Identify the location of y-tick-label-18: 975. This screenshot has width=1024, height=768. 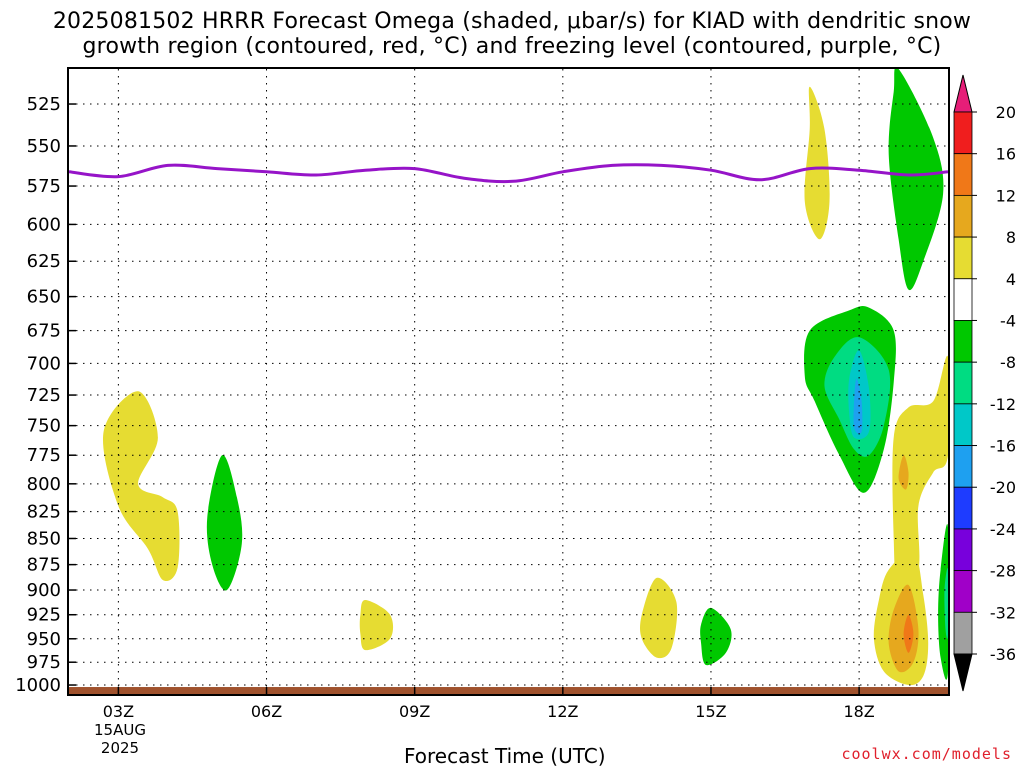
(44, 662).